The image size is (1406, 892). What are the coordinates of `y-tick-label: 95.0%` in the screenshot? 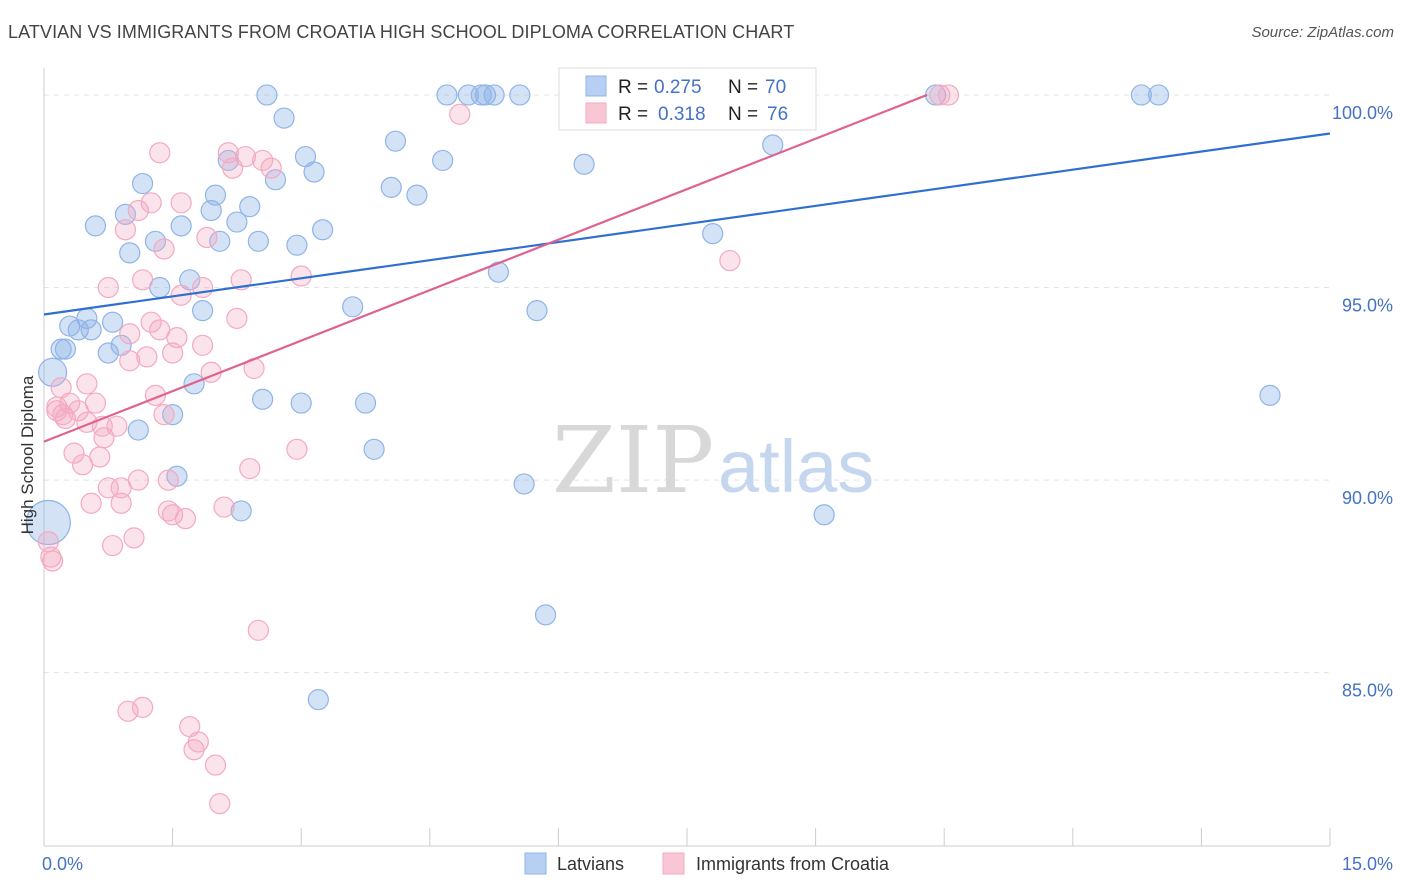 It's located at (1367, 306).